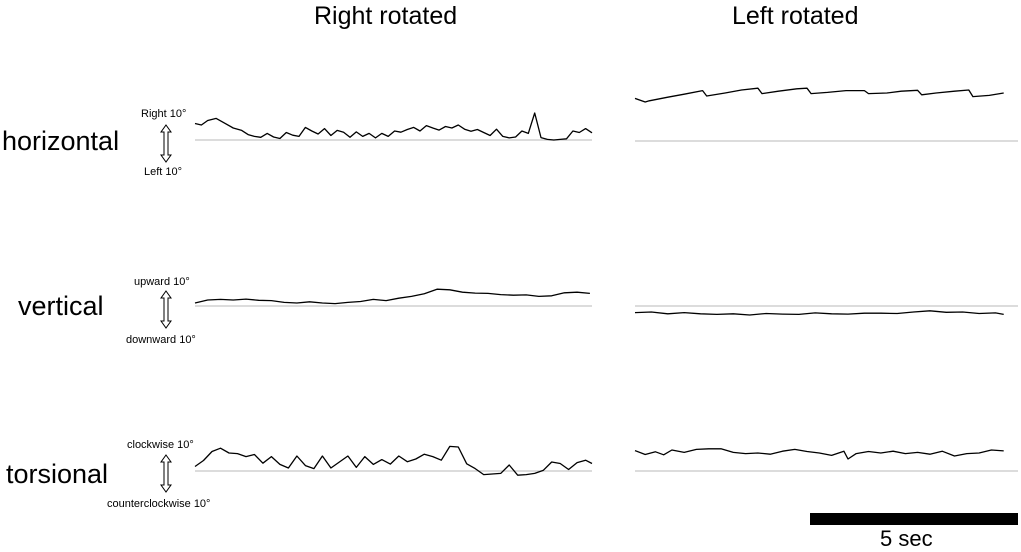  Describe the element at coordinates (162, 282) in the screenshot. I see `vertical-positive-label: upward 10°` at that location.